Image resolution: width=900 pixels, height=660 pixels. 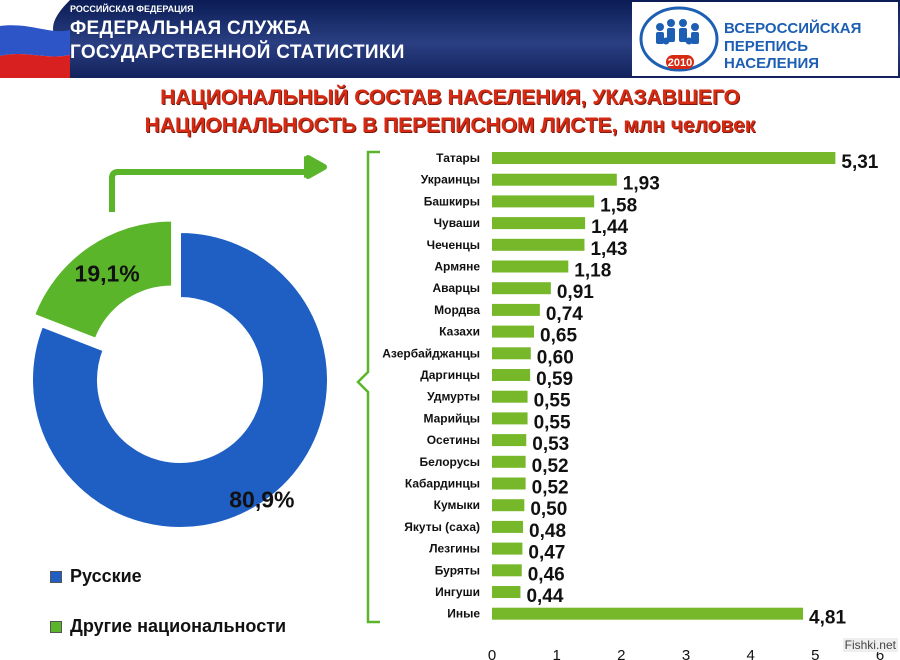 I want to click on bar-value-label: 1,93, so click(x=641, y=184).